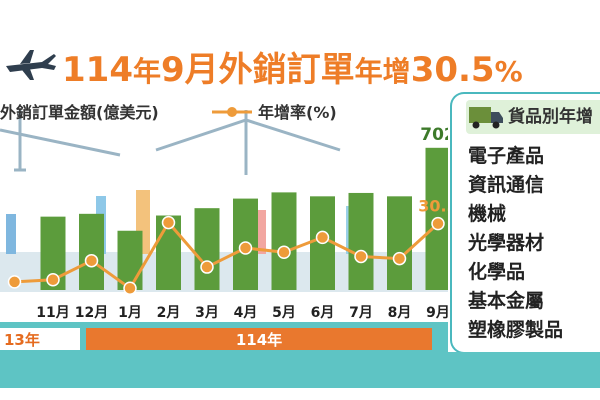  What do you see at coordinates (300, 370) in the screenshot?
I see `bottom-band` at bounding box center [300, 370].